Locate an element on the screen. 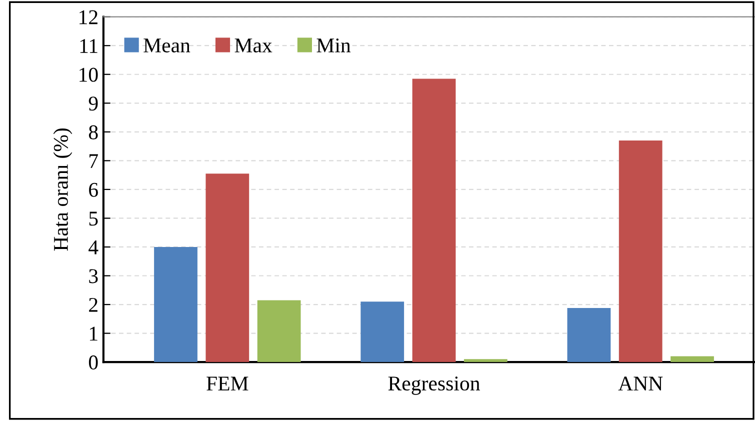 The width and height of the screenshot is (755, 421). y-tick-label: 11 is located at coordinates (89, 46).